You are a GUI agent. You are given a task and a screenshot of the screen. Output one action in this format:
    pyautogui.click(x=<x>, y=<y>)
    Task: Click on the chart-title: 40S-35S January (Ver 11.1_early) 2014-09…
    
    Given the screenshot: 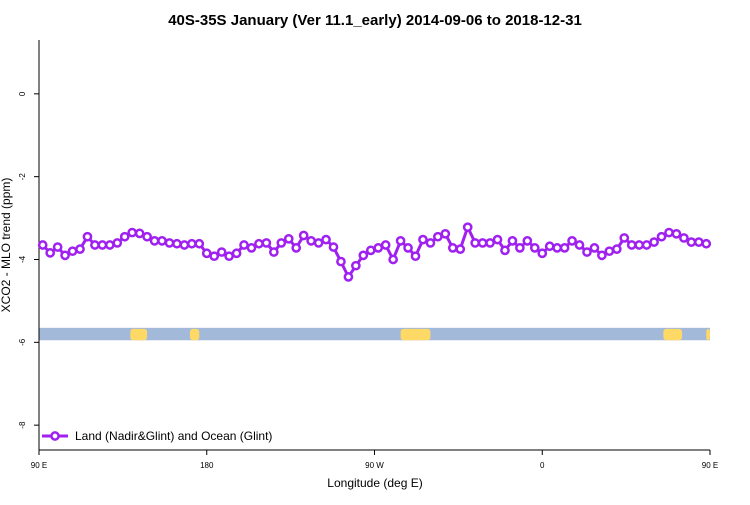 What is the action you would take?
    pyautogui.click(x=375, y=20)
    